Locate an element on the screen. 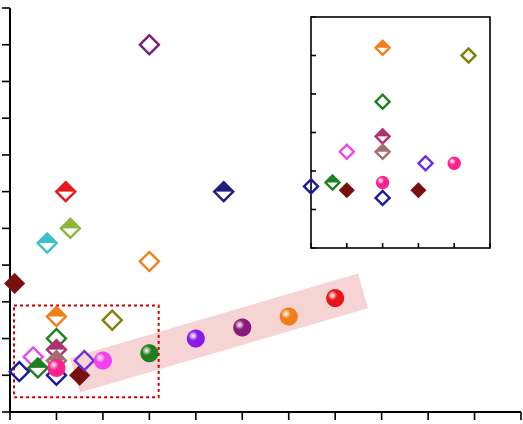 This screenshot has width=523, height=424. highlight-box is located at coordinates (86, 351).